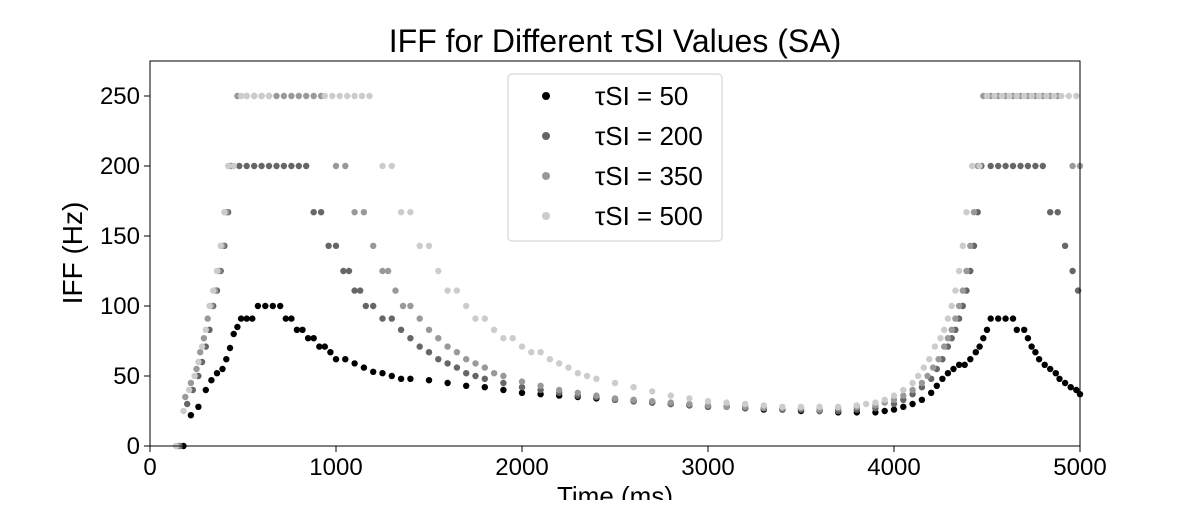 This screenshot has height=505, width=1200. Describe the element at coordinates (120, 166) in the screenshot. I see `y-tick-label: 200` at that location.